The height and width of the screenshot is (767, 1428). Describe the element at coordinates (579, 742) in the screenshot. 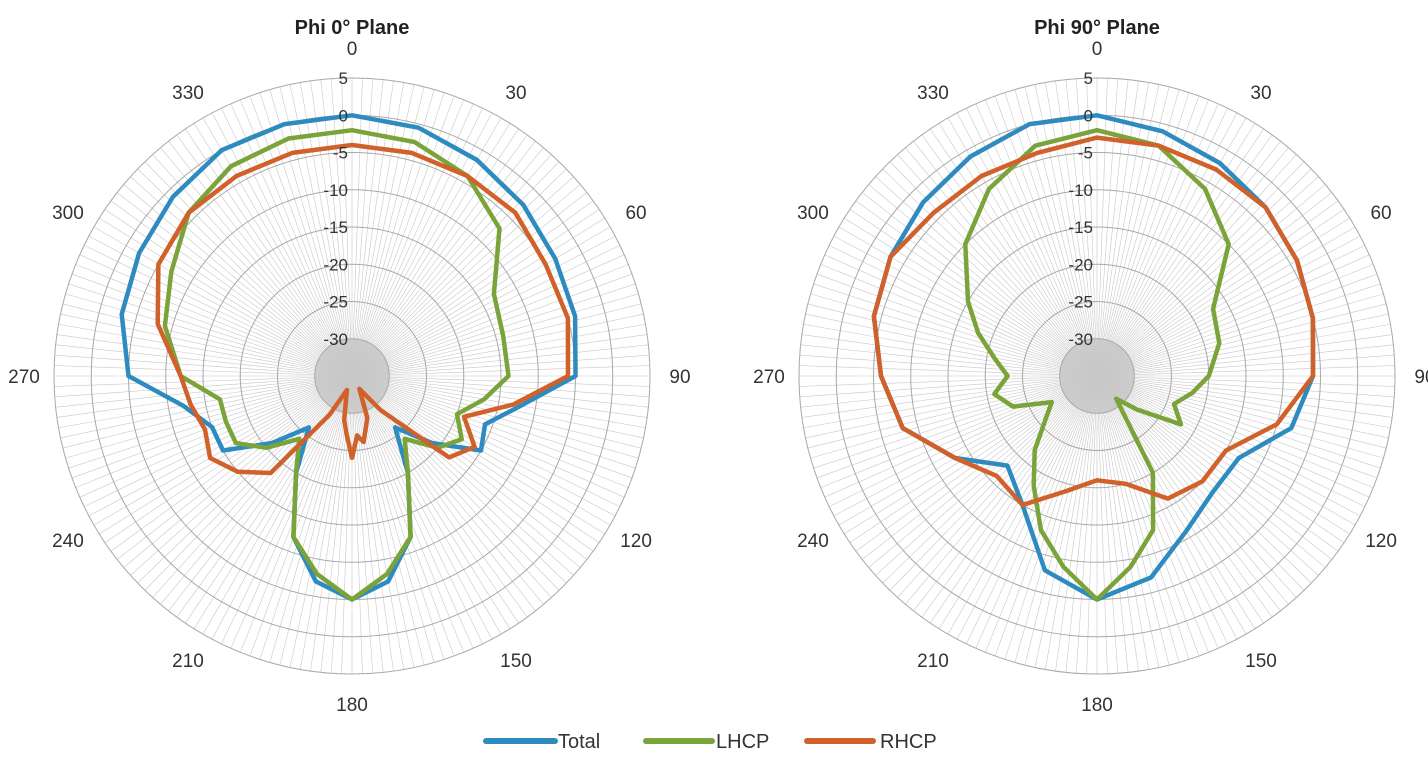

I see `legend-label-total: Total` at that location.